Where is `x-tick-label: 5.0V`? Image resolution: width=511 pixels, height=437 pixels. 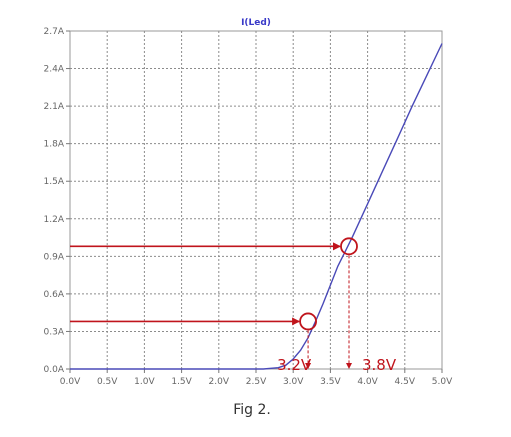 x-tick-label: 5.0V is located at coordinates (442, 382).